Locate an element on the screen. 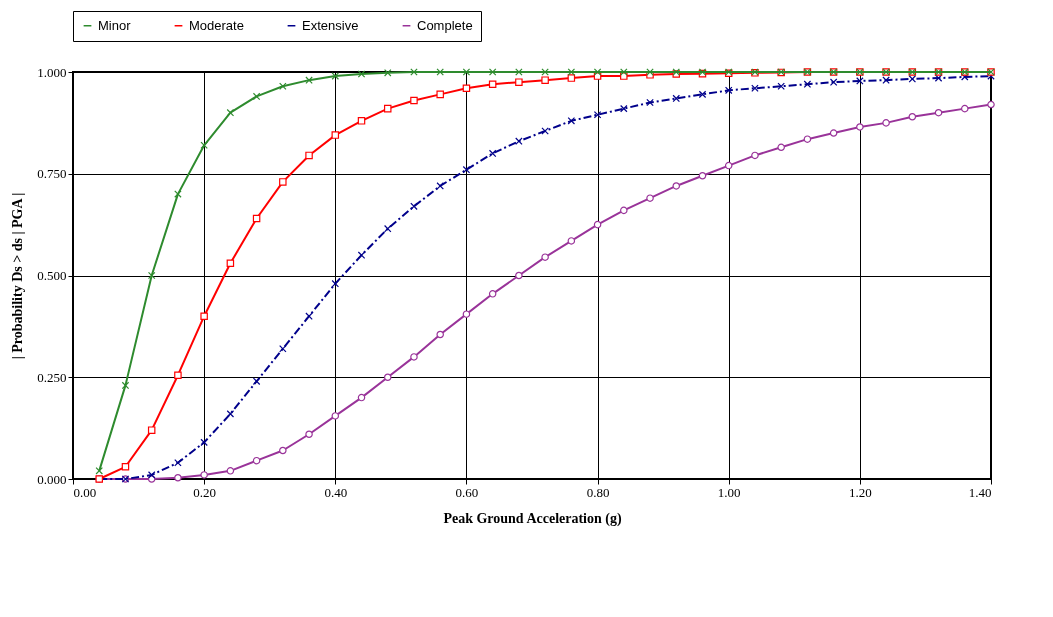 Image resolution: width=1053 pixels, height=617 pixels. x-tick-label: 0.00 is located at coordinates (85, 492).